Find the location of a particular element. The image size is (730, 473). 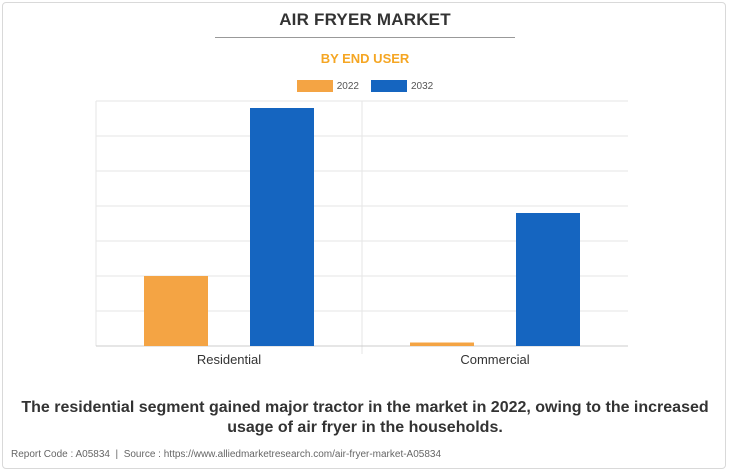

chart-legend: 2022 2032 is located at coordinates (365, 86).